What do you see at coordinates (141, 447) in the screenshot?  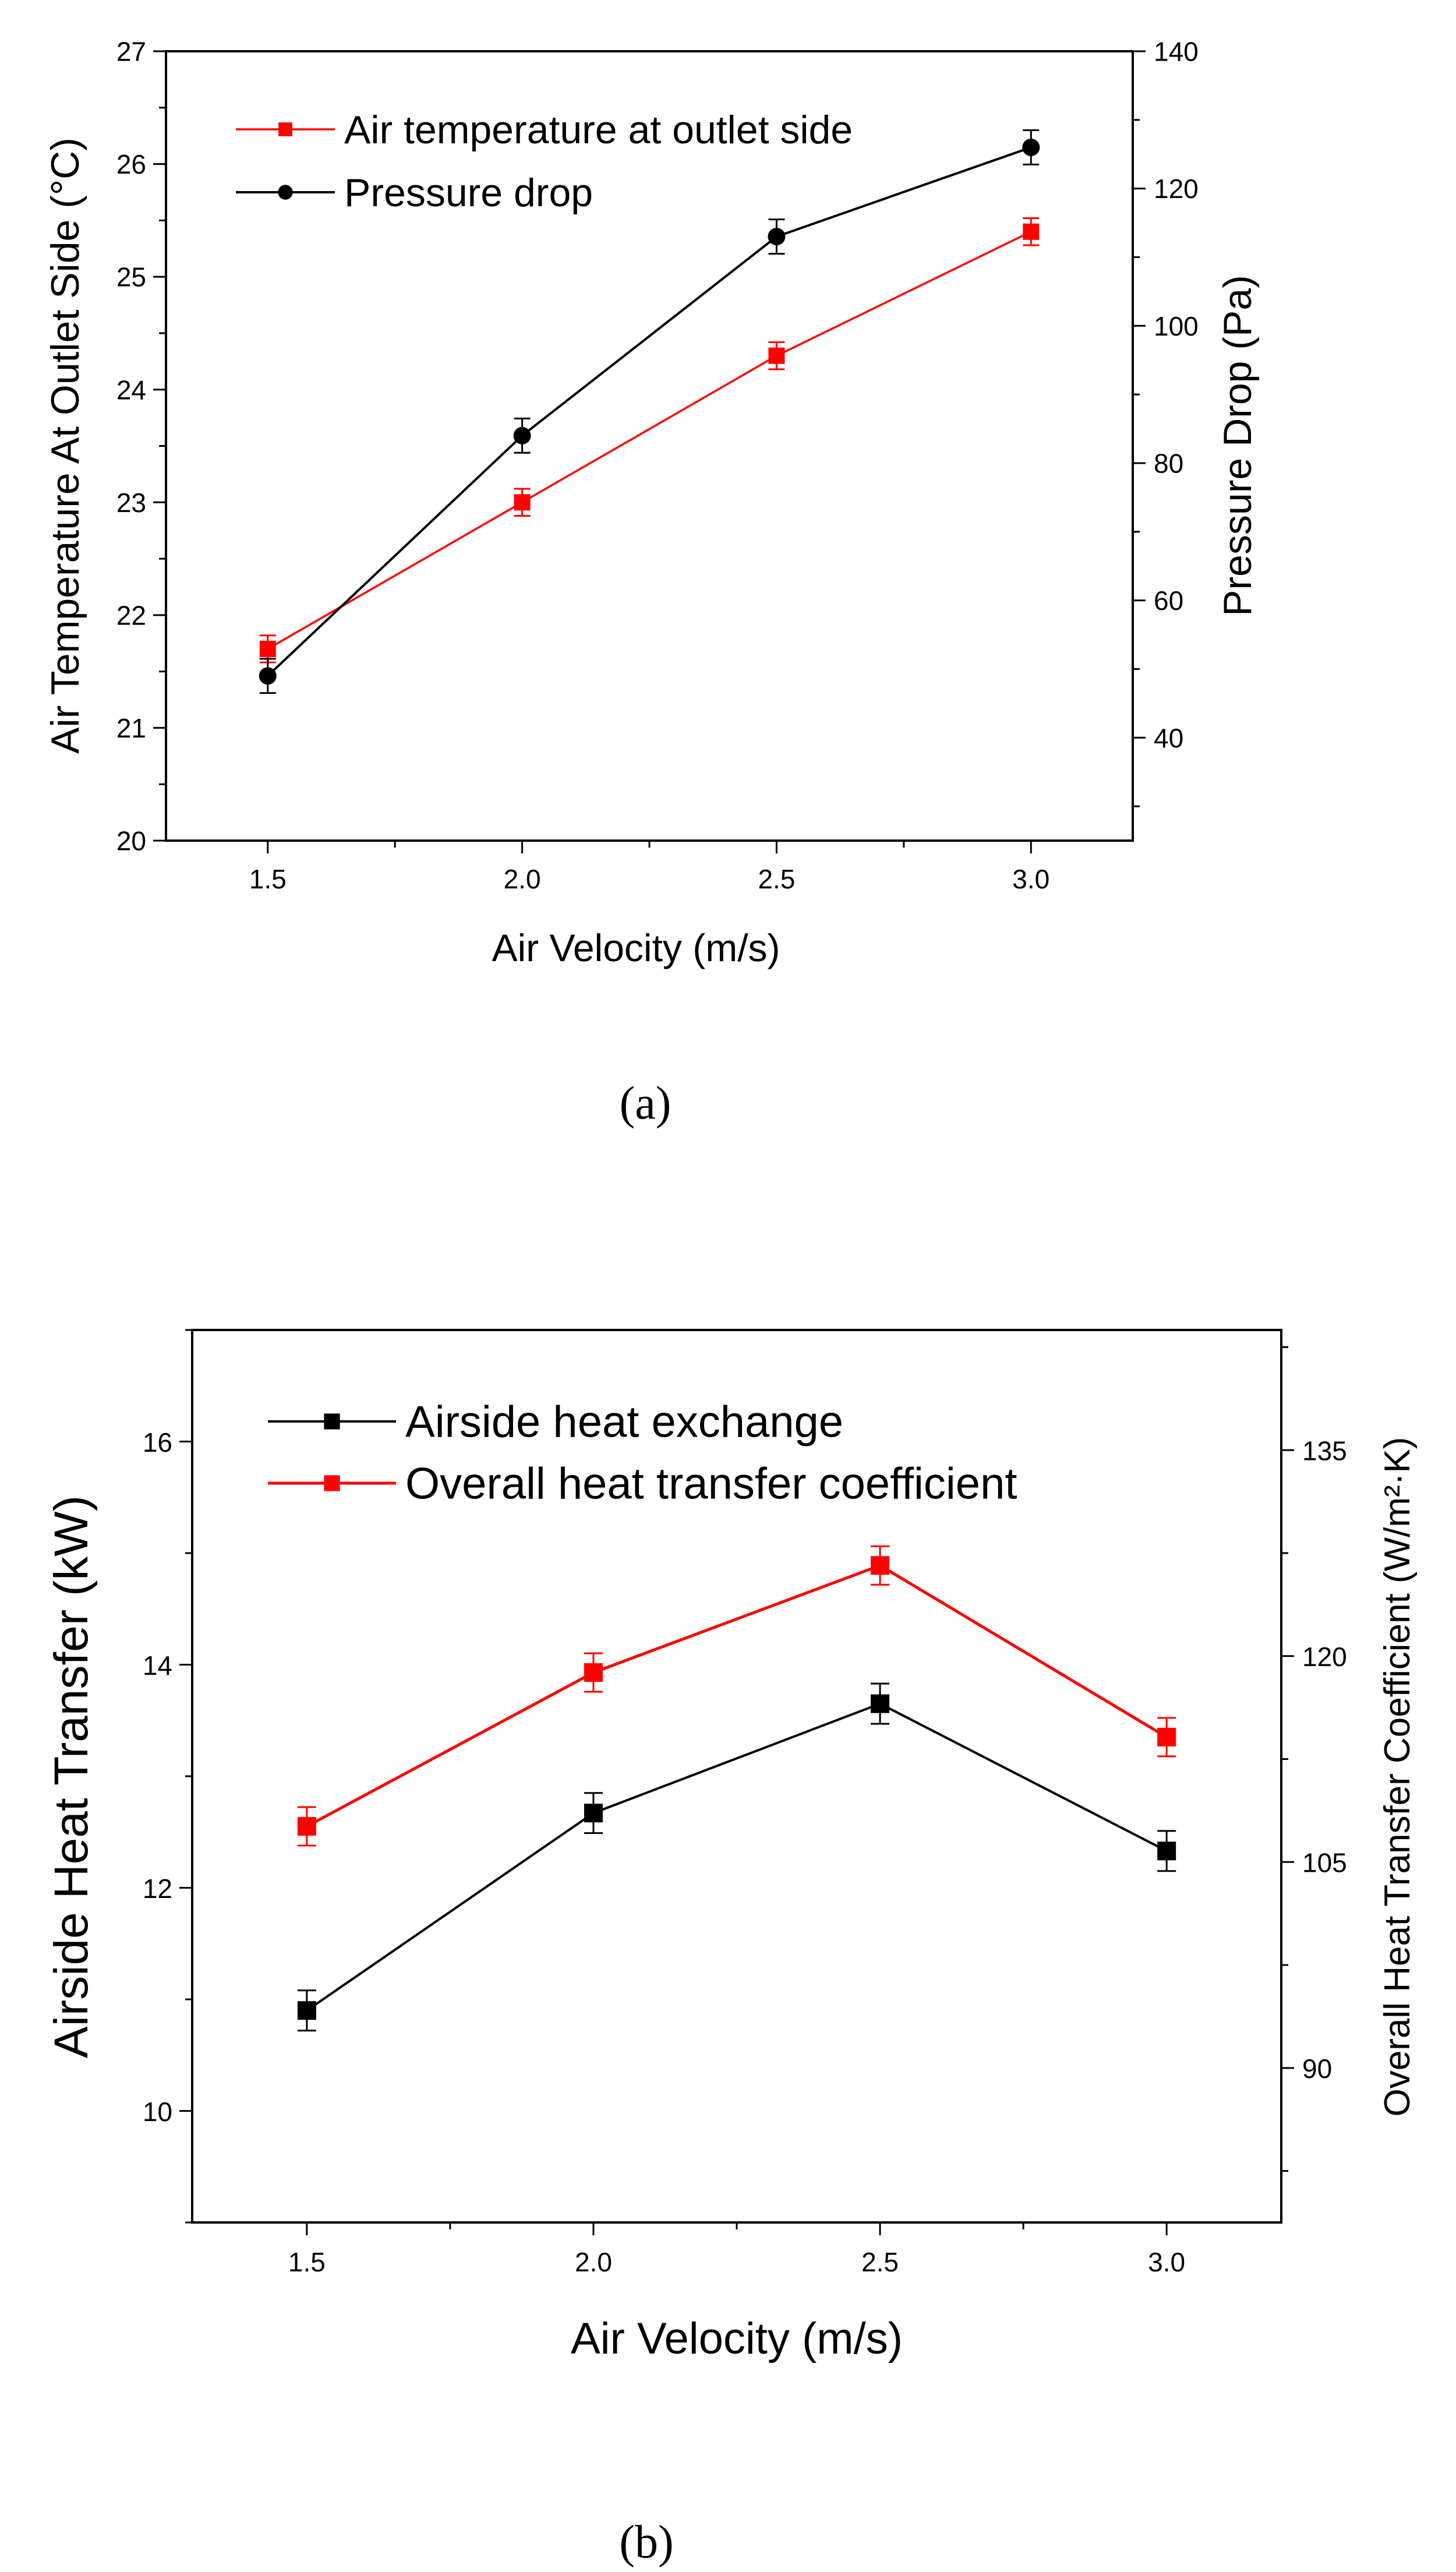 I see `left-y-axis-ticks: 20 21 22 23 24 25 26 27` at bounding box center [141, 447].